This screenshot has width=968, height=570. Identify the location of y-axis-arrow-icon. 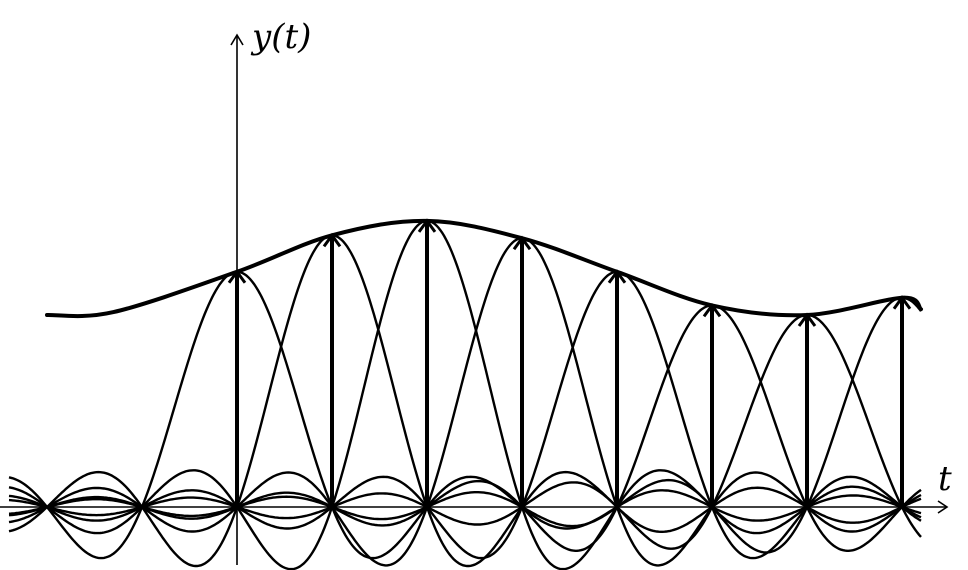
(237, 39).